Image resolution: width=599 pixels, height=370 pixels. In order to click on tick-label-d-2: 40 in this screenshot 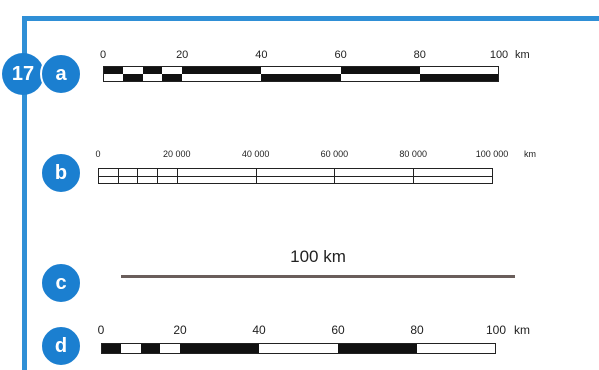, I will do `click(259, 330)`.